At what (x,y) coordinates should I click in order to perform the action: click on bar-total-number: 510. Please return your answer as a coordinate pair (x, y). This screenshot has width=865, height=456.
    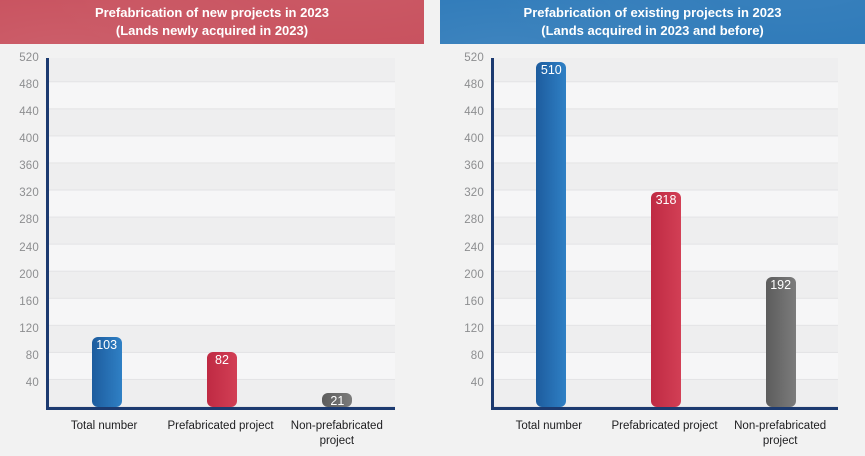
    Looking at the image, I should click on (551, 234).